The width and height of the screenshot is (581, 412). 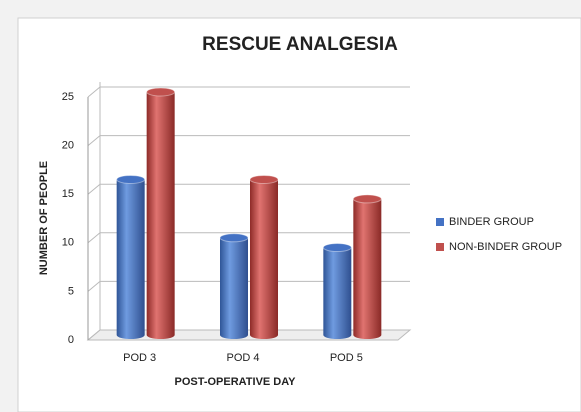 What do you see at coordinates (44, 218) in the screenshot?
I see `y-axis-label: NUMBER OF PEOPLE` at bounding box center [44, 218].